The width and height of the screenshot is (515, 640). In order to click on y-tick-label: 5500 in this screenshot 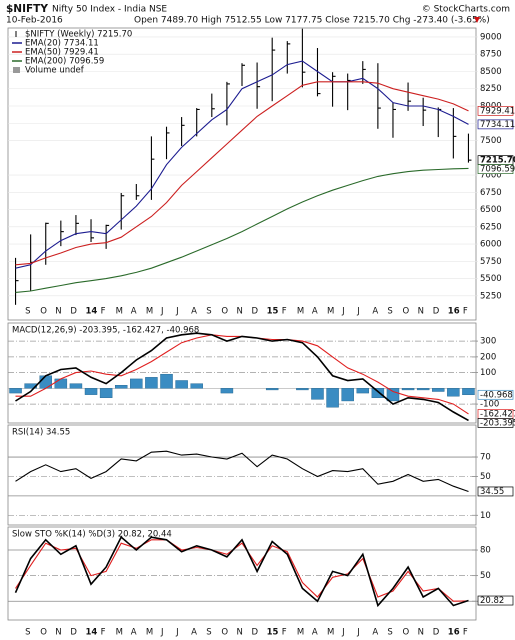, I will do `click(491, 279)`.